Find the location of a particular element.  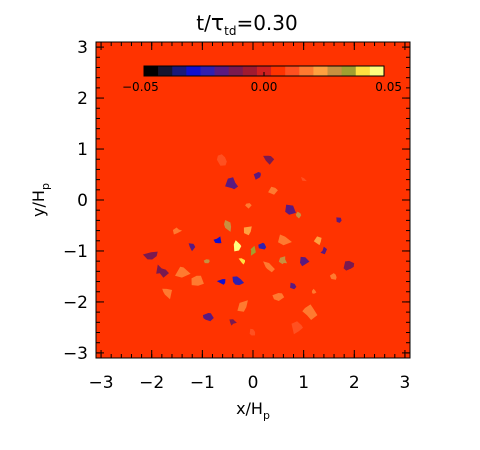

colorbar-tick-label: 0.05 is located at coordinates (388, 87).